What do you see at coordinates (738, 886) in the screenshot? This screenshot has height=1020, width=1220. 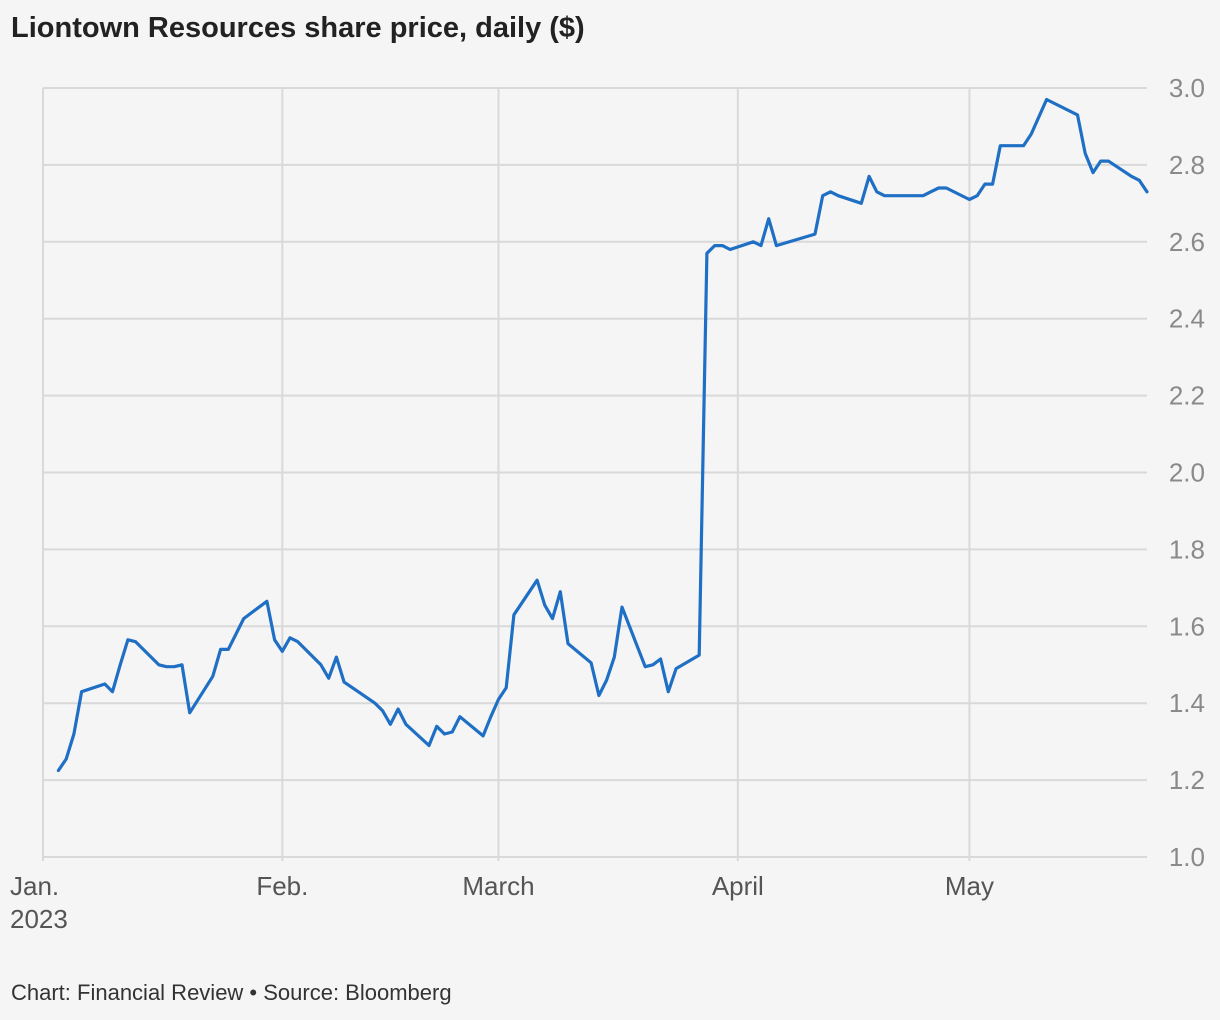 I see `x-tick-label: April` at bounding box center [738, 886].